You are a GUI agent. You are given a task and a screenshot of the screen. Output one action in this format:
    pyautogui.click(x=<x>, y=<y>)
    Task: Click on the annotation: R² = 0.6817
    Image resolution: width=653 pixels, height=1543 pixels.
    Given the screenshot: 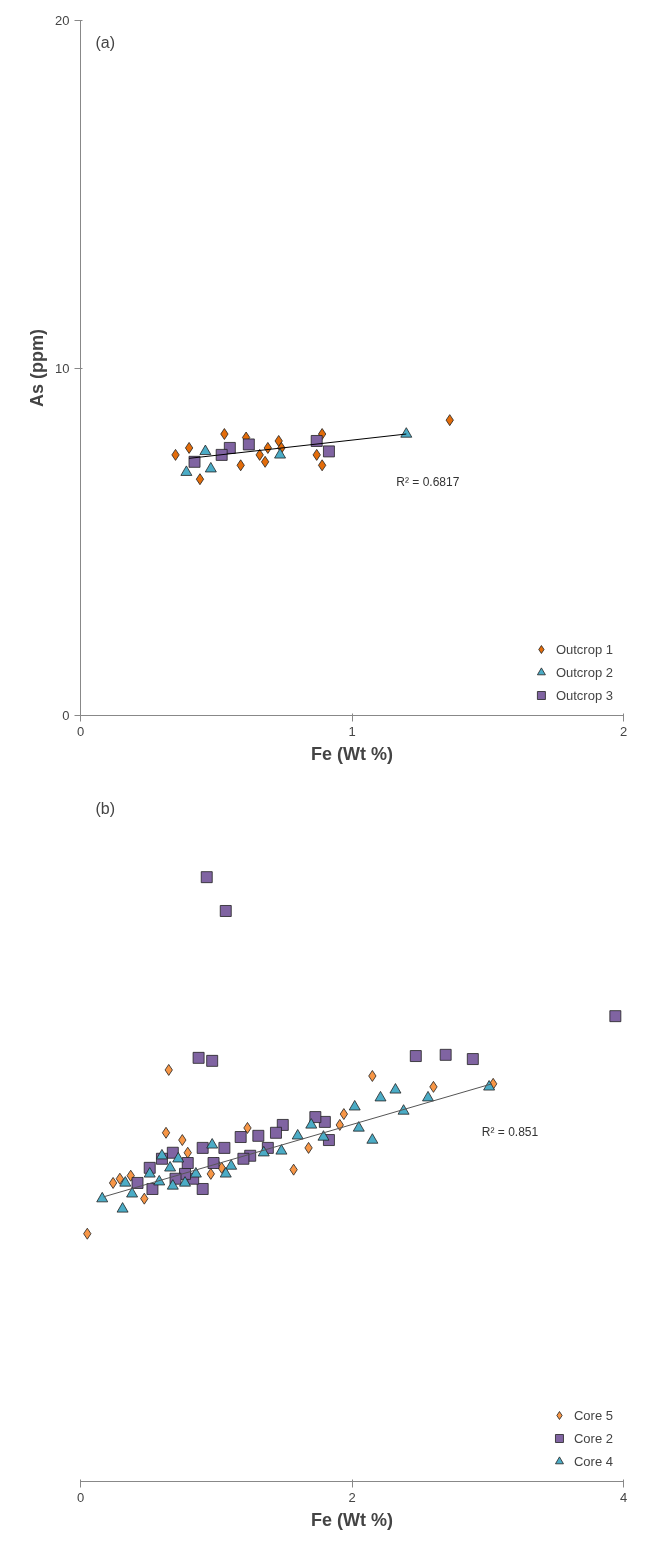 What is the action you would take?
    pyautogui.click(x=428, y=482)
    